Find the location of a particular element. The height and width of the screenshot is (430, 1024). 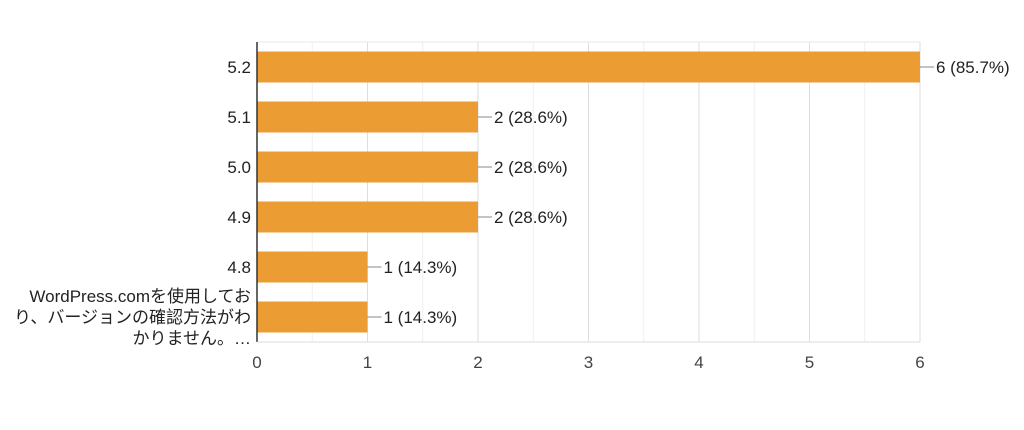

x-tick-label: 3 is located at coordinates (588, 362).